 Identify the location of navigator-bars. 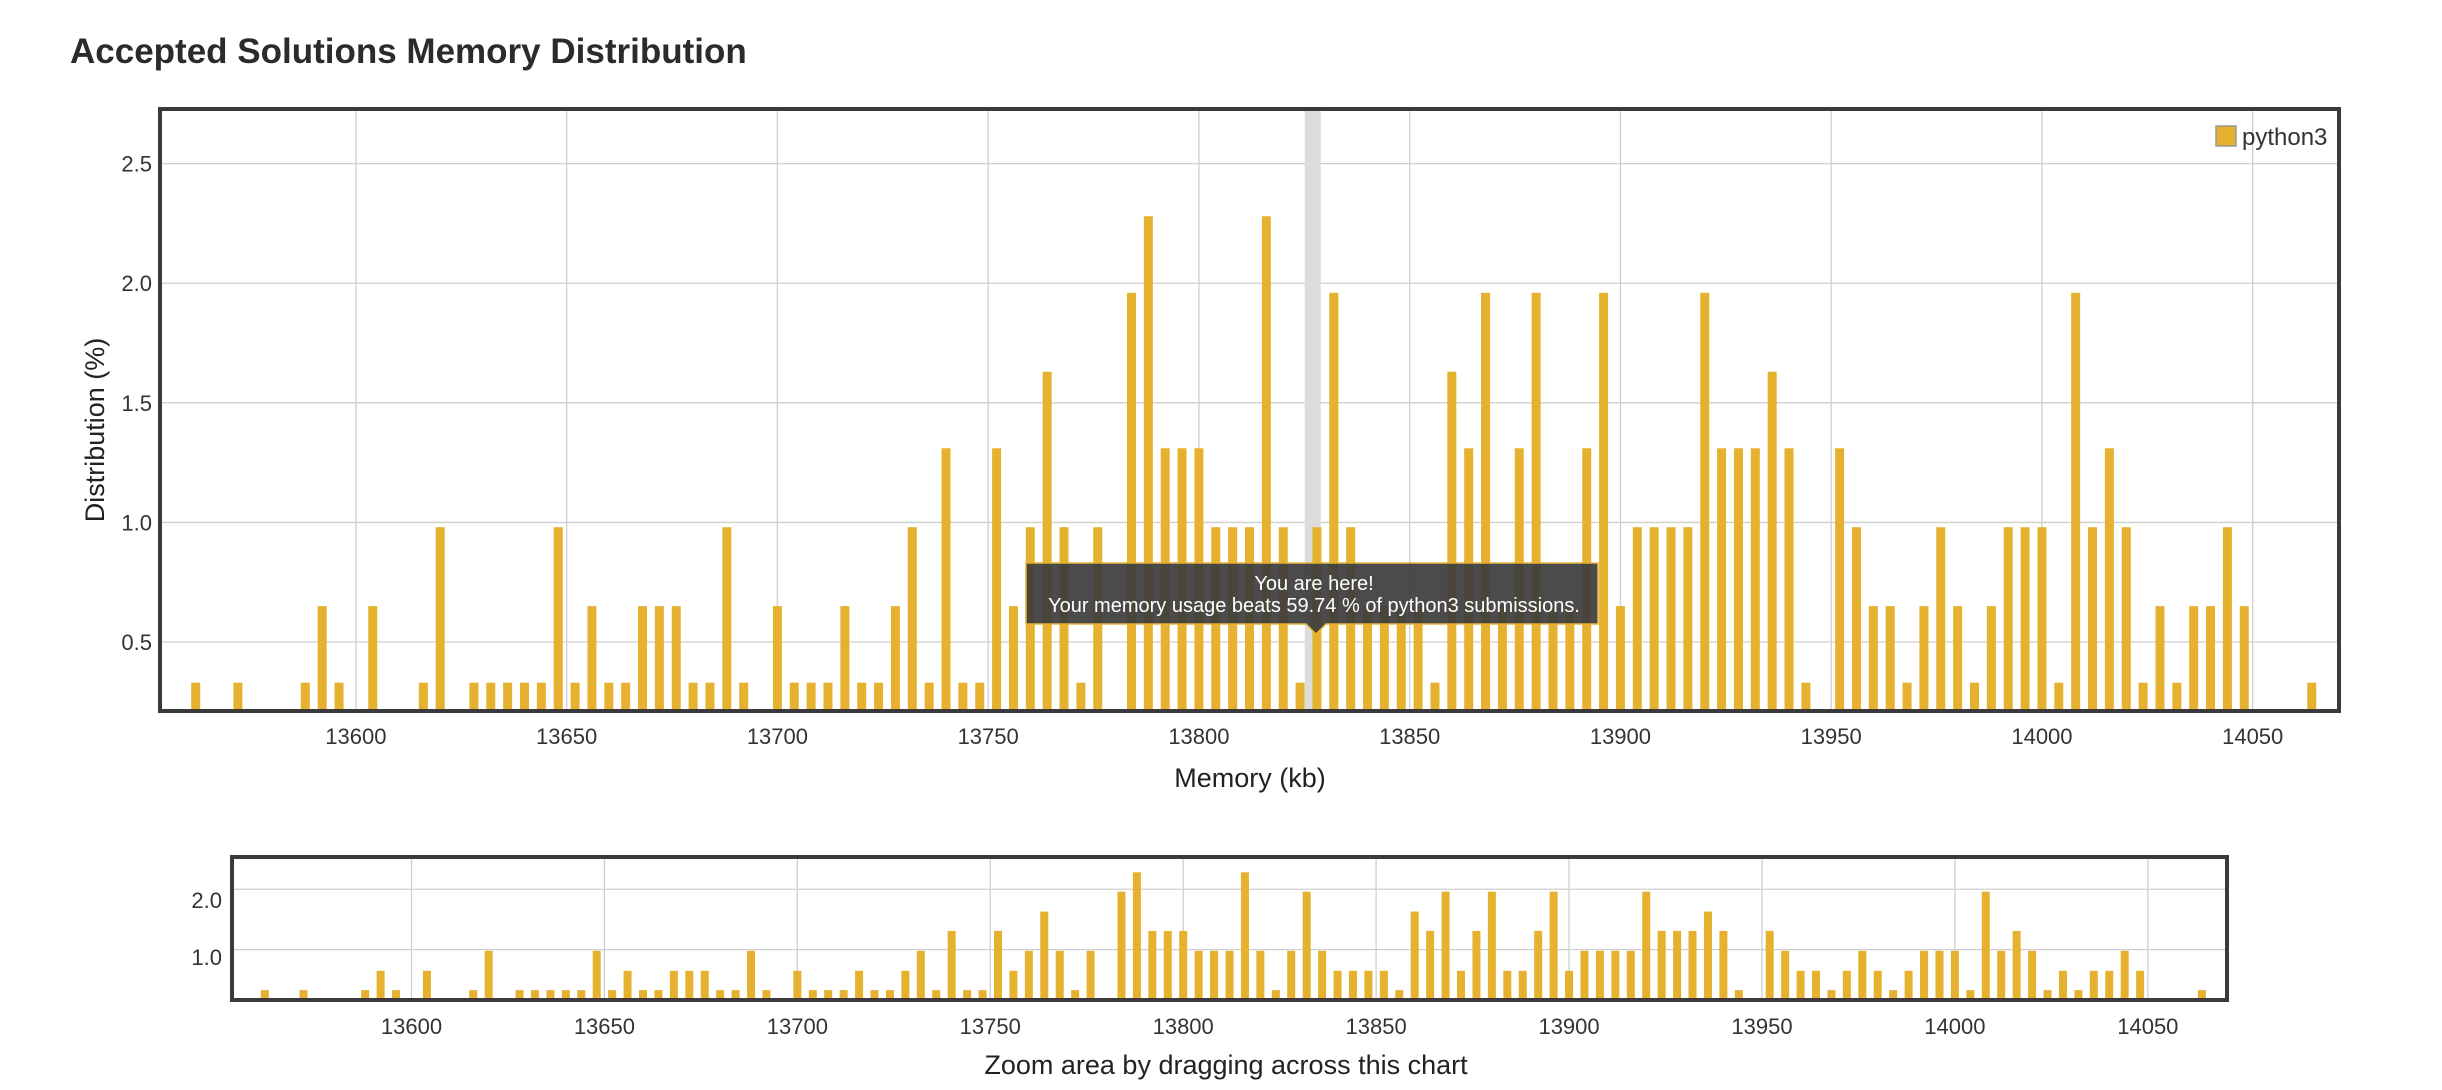
(1233, 935).